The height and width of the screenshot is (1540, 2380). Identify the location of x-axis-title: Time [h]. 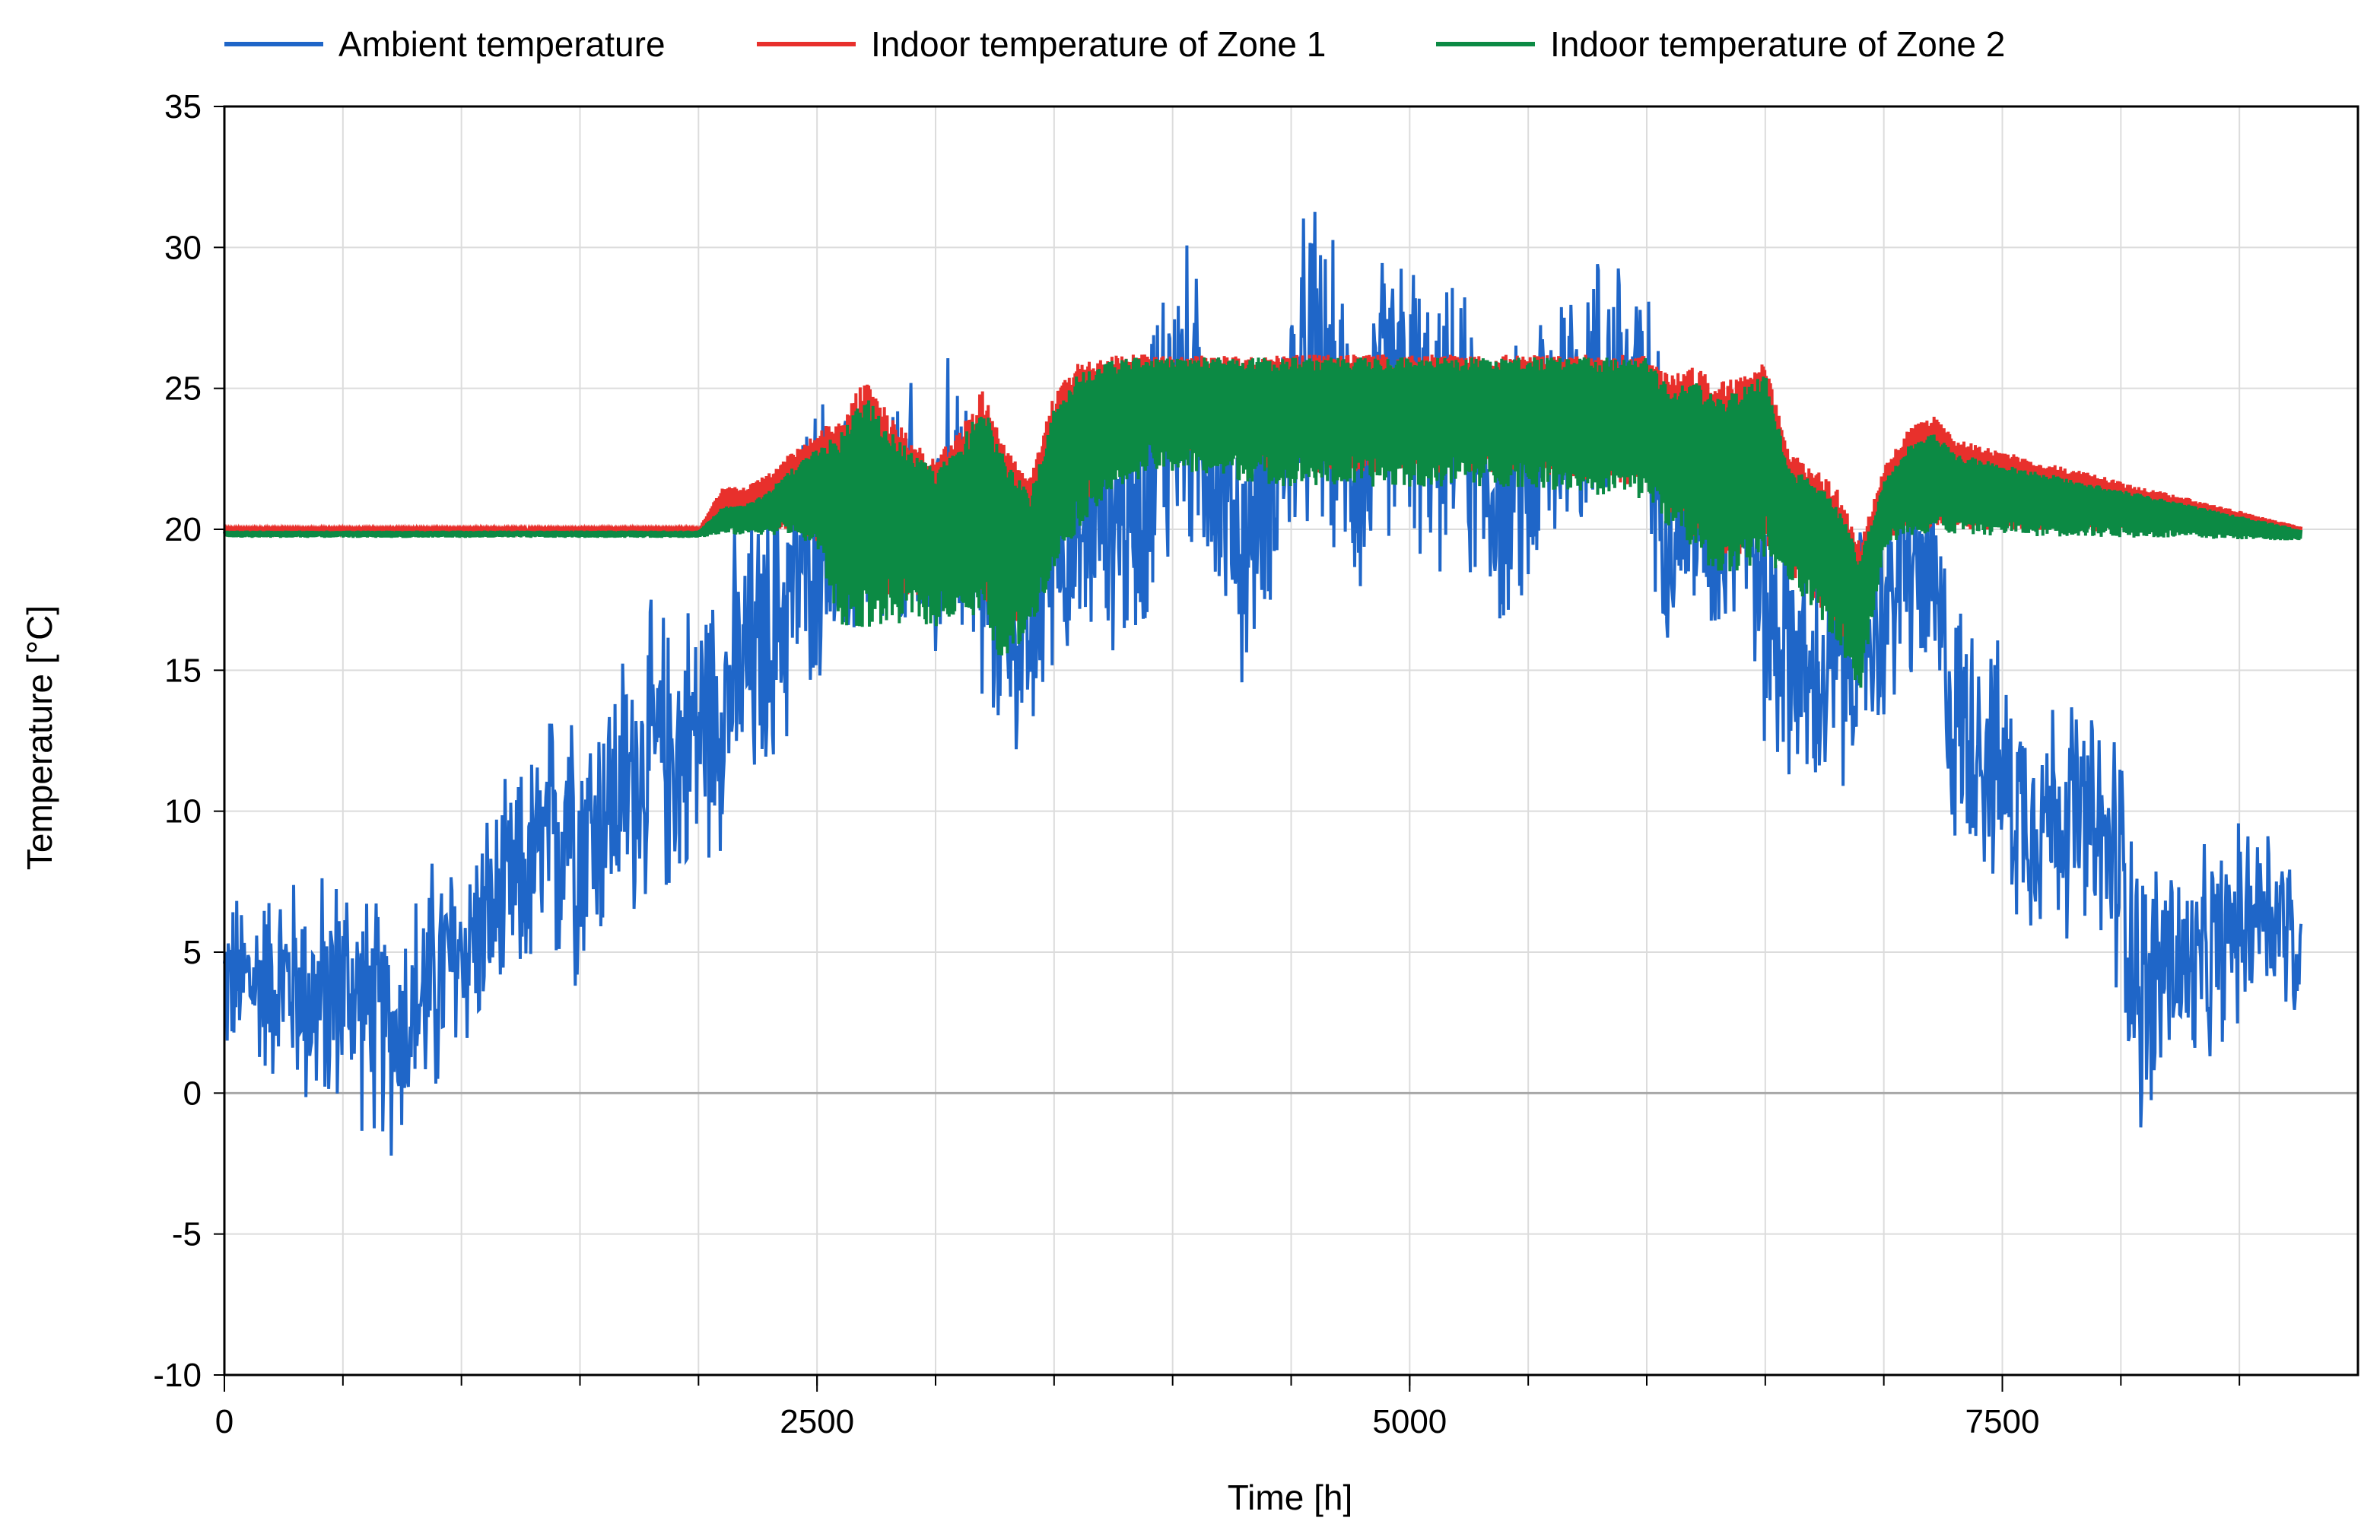
(1290, 1497).